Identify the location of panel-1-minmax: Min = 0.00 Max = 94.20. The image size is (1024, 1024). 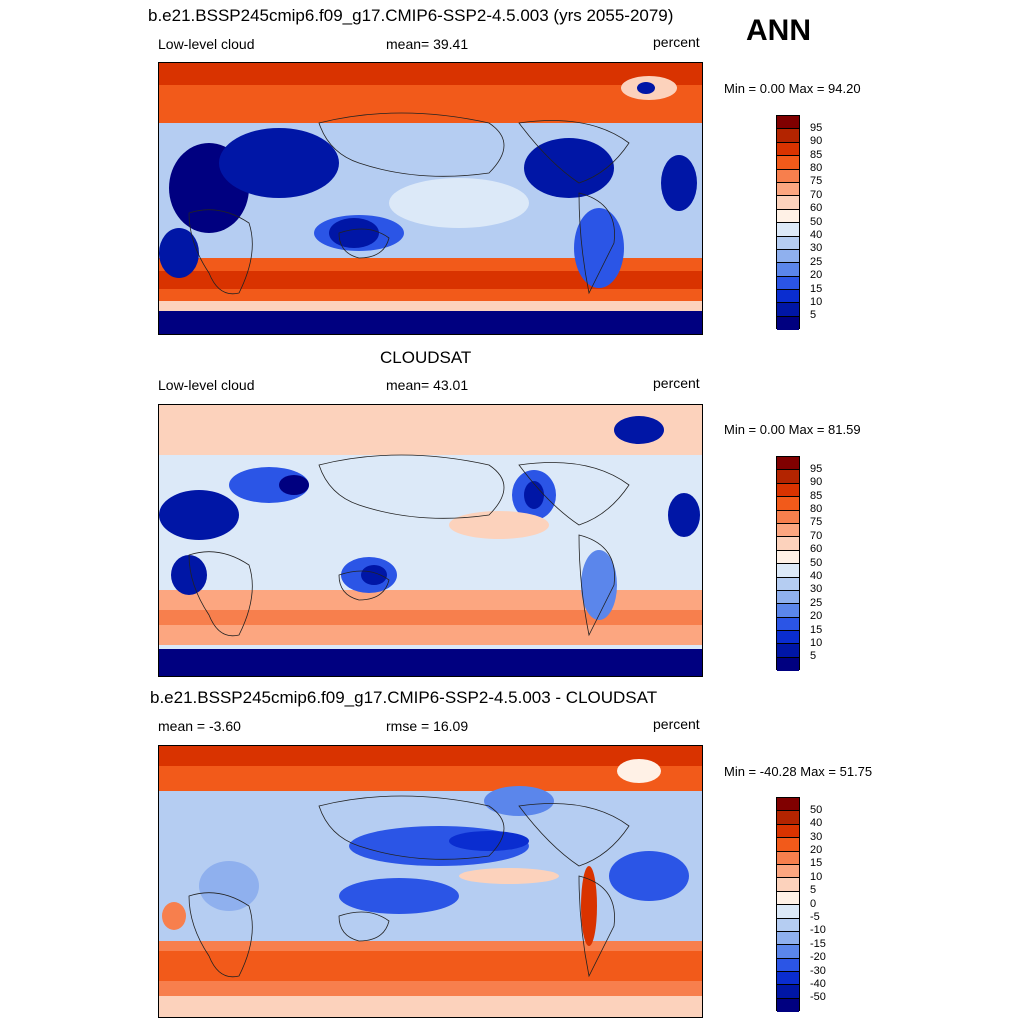
(792, 88).